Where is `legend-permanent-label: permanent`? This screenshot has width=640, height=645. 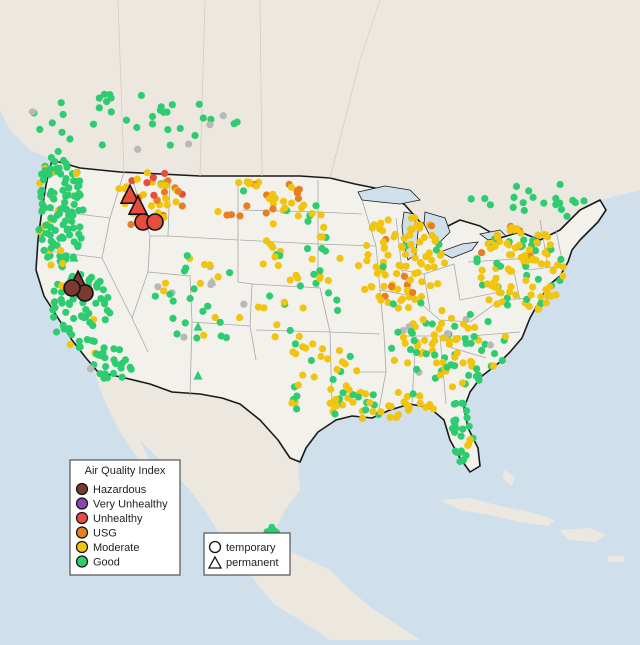
legend-permanent-label: permanent is located at coordinates (252, 563).